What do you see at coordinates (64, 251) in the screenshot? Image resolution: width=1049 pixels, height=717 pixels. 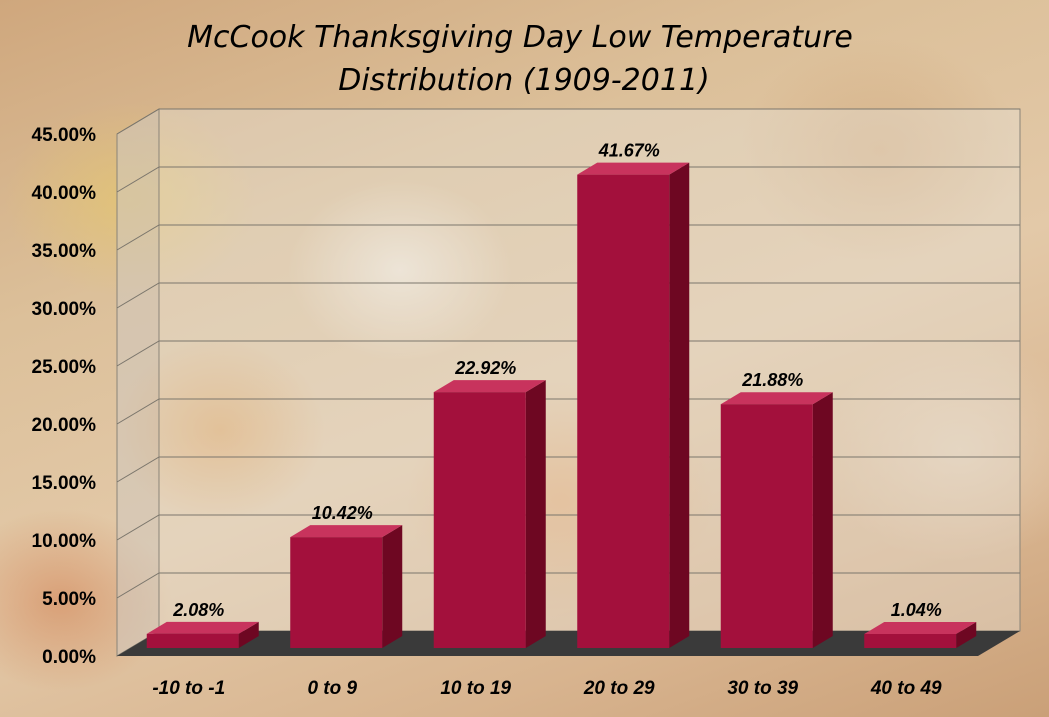 I see `y-tick-label: 35.00%` at bounding box center [64, 251].